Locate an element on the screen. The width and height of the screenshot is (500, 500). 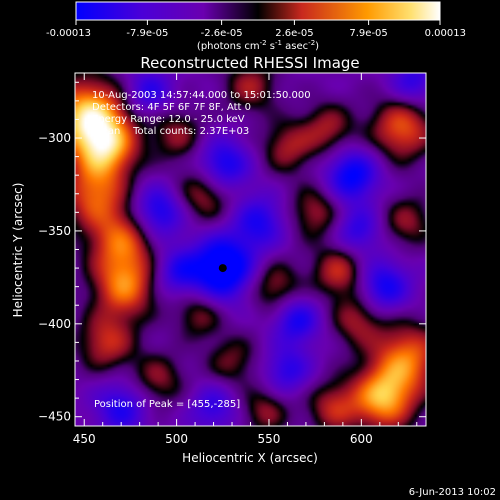
annotation-time-range: 10-Aug-2003 14:57:44.000 to 15:01:50.000 is located at coordinates (201, 95).